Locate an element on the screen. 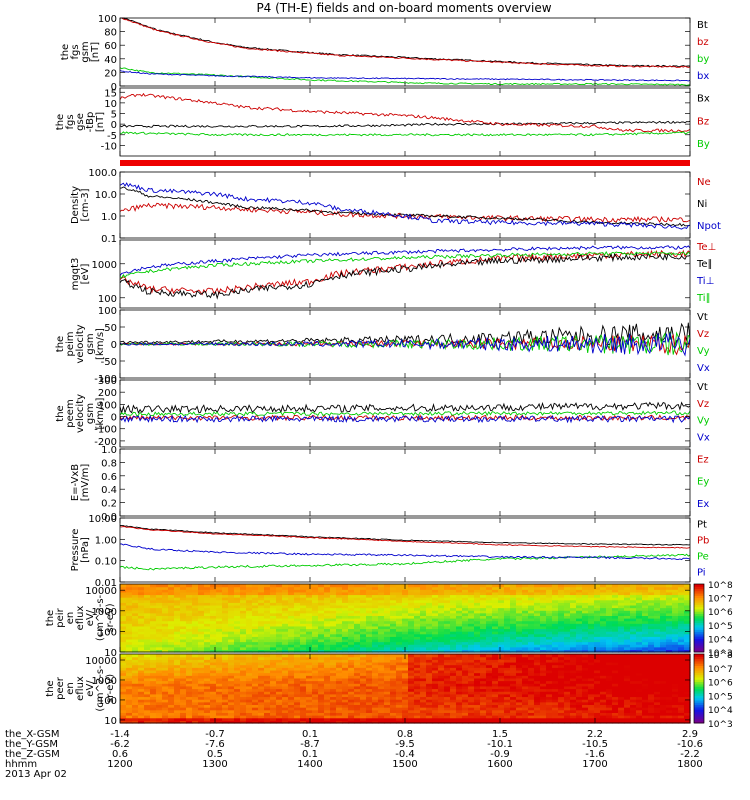  ytick-label: 100 is located at coordinates (107, 632).